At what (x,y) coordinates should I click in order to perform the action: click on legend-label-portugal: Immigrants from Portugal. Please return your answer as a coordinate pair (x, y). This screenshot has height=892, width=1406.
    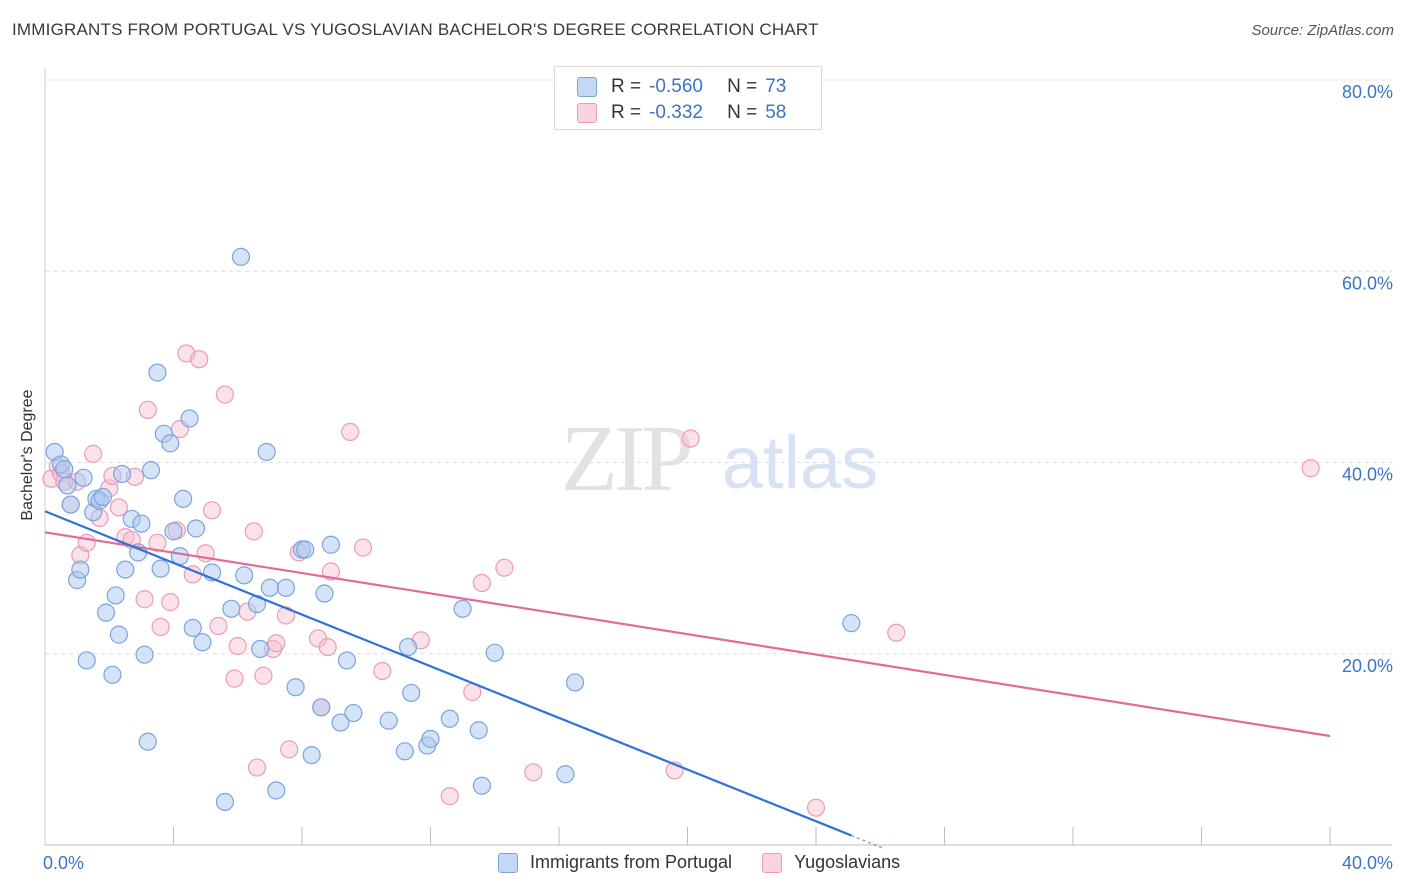
    Looking at the image, I should click on (631, 862).